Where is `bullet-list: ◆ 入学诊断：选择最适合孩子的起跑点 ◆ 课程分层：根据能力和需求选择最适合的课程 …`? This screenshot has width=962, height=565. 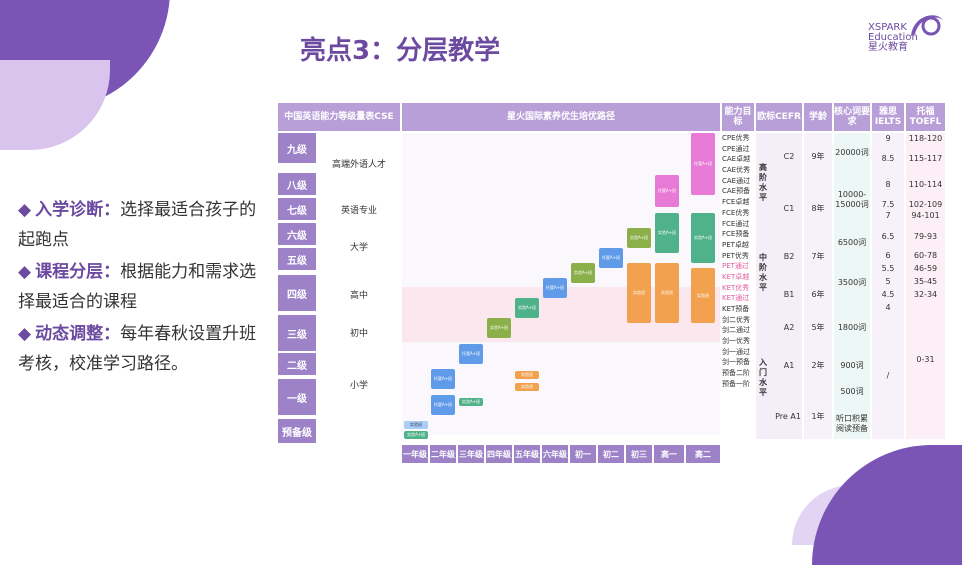
bullet-list: ◆ 入学诊断：选择最适合孩子的起跑点 ◆ 课程分层：根据能力和需求选择最适合的课程 … is located at coordinates (143, 288).